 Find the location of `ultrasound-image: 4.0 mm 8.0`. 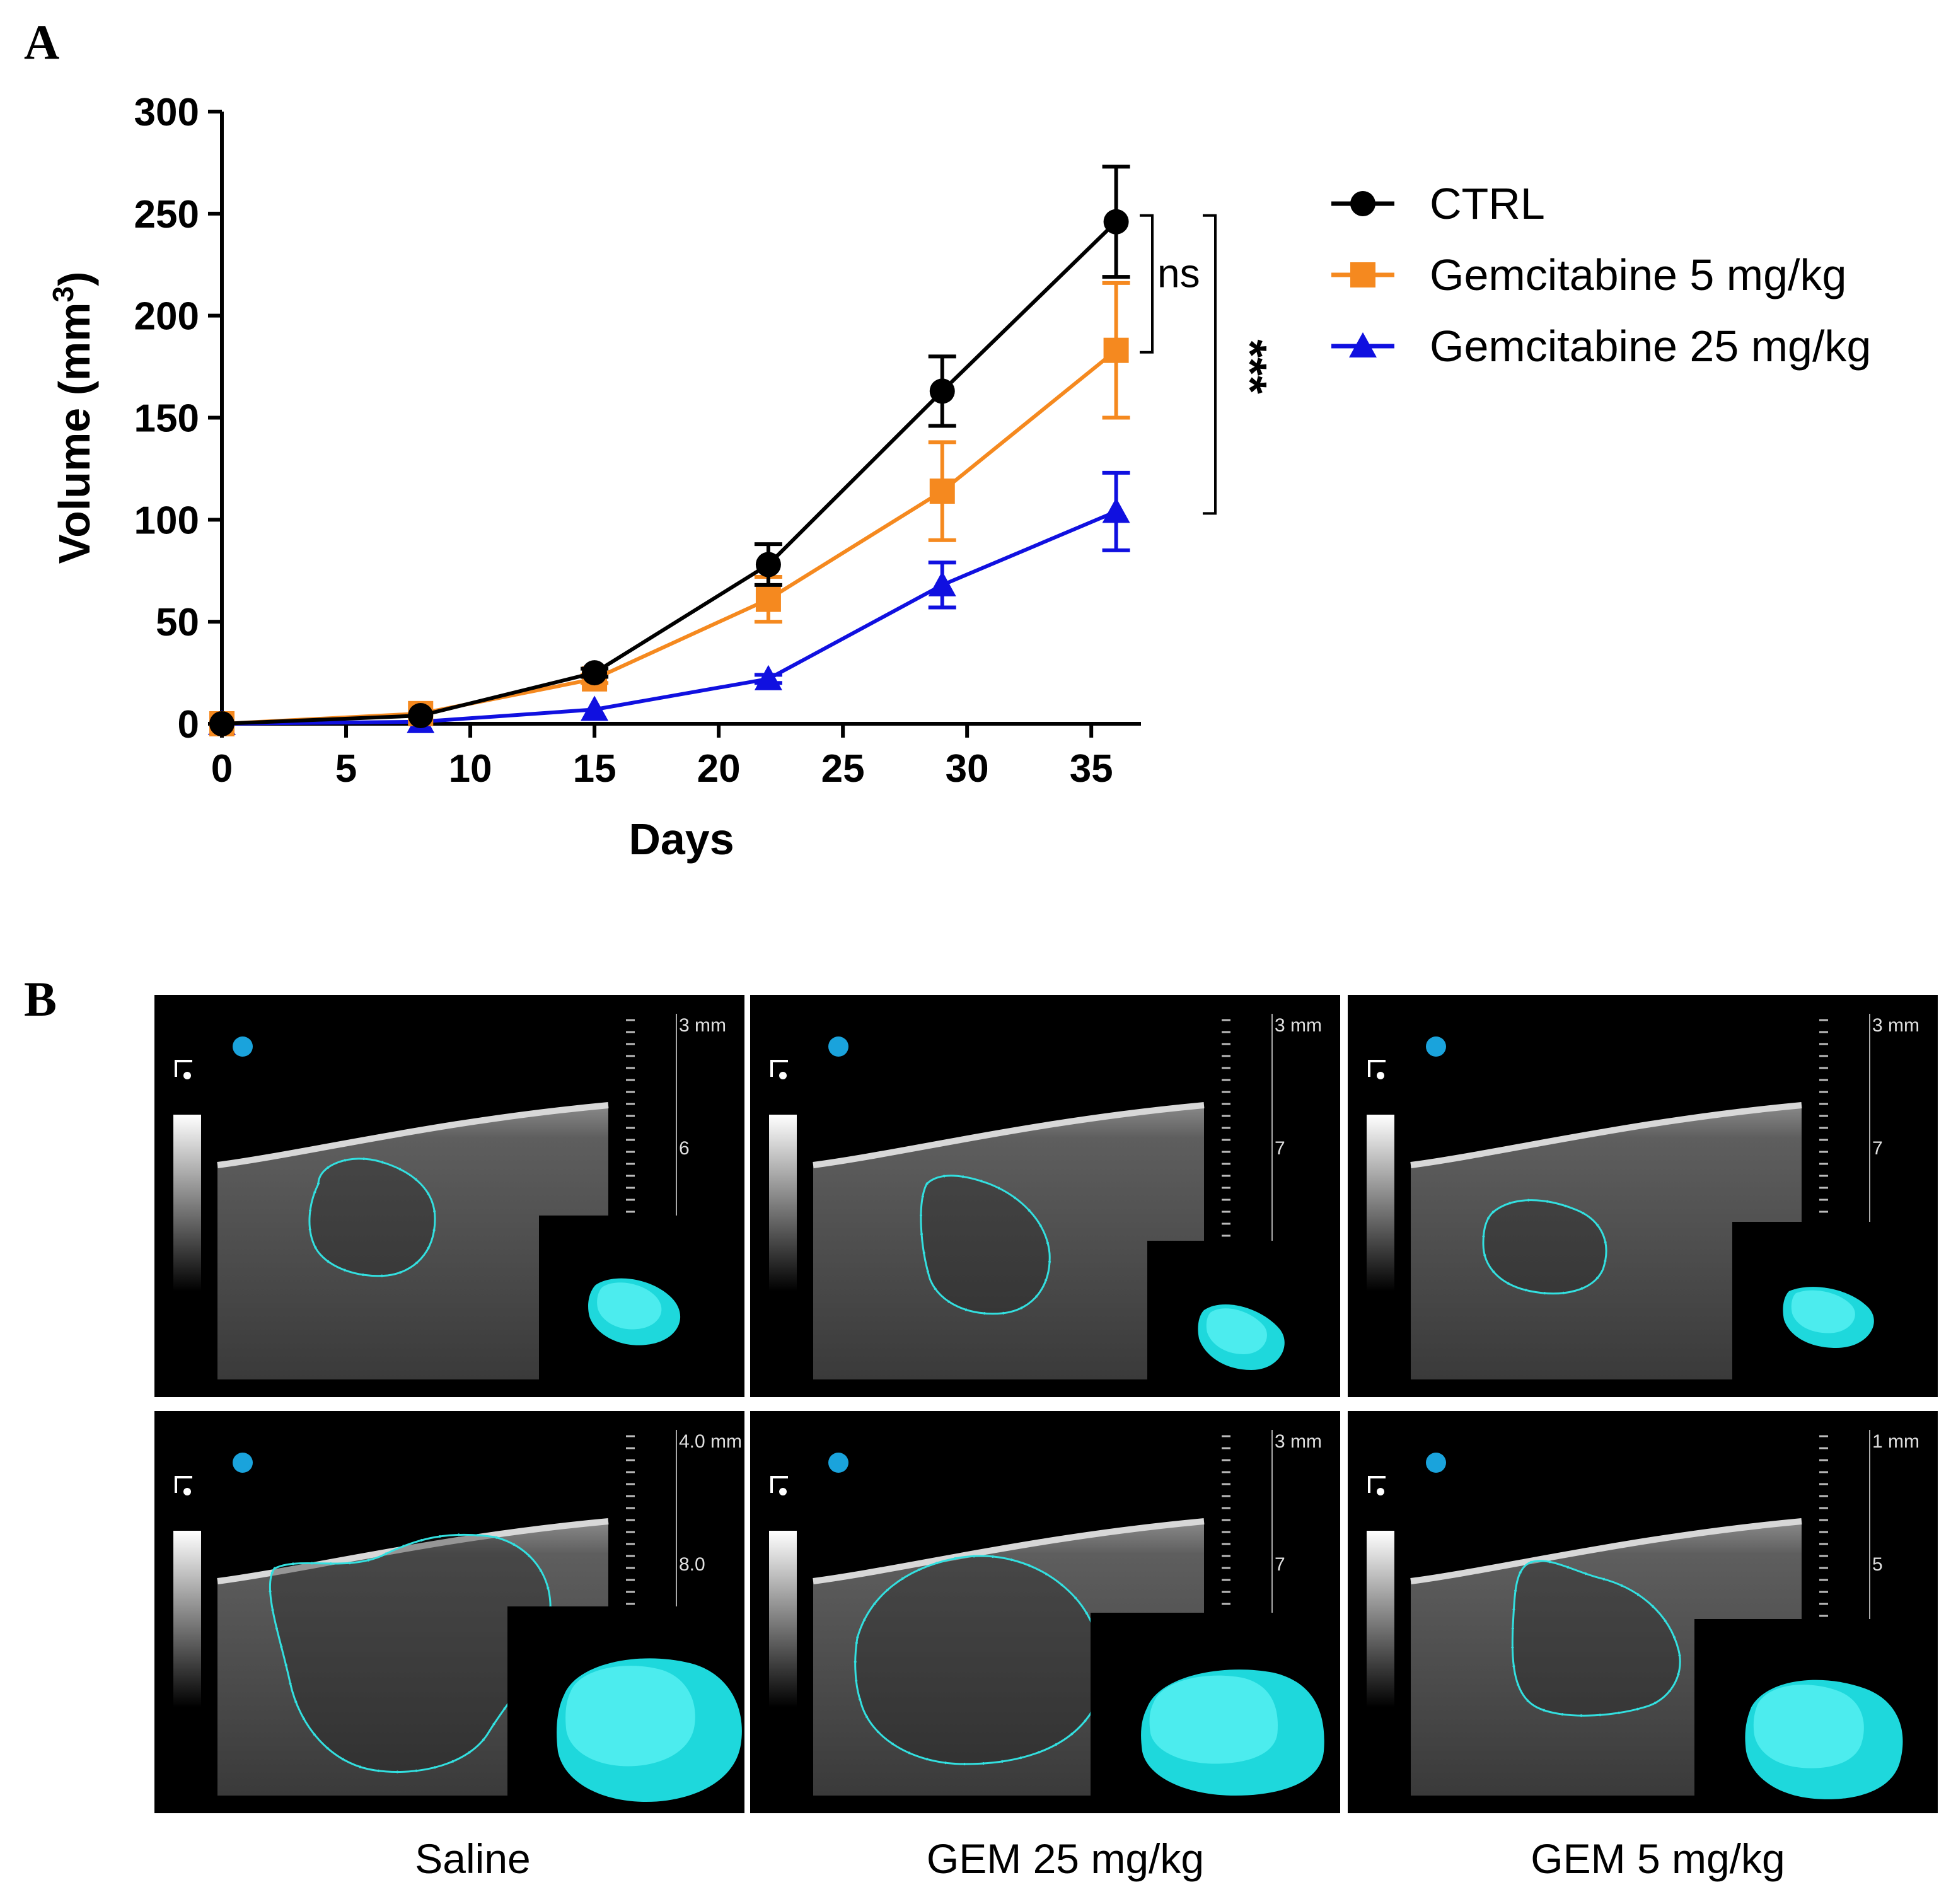

ultrasound-image: 4.0 mm 8.0 is located at coordinates (458, 1621).